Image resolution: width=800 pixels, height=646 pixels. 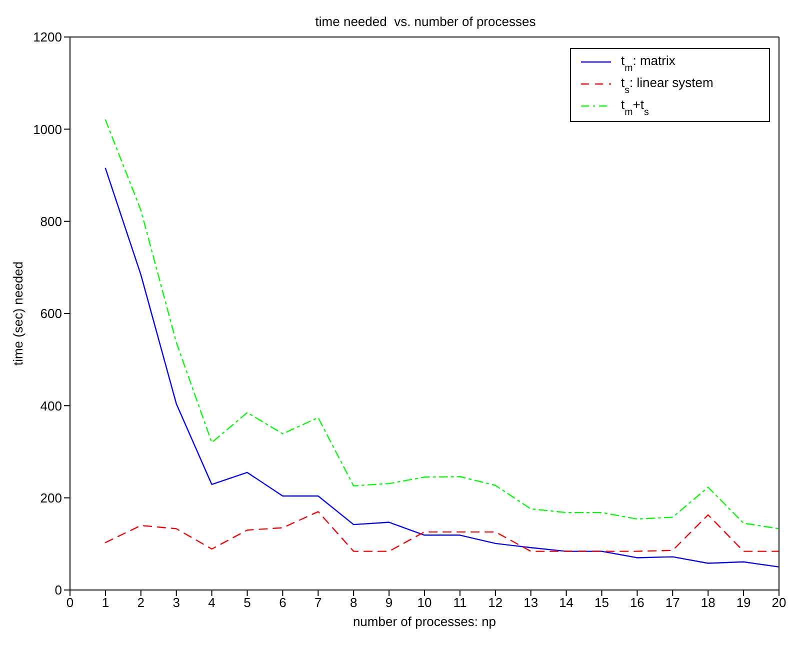 What do you see at coordinates (141, 602) in the screenshot?
I see `x-tick-label: 2` at bounding box center [141, 602].